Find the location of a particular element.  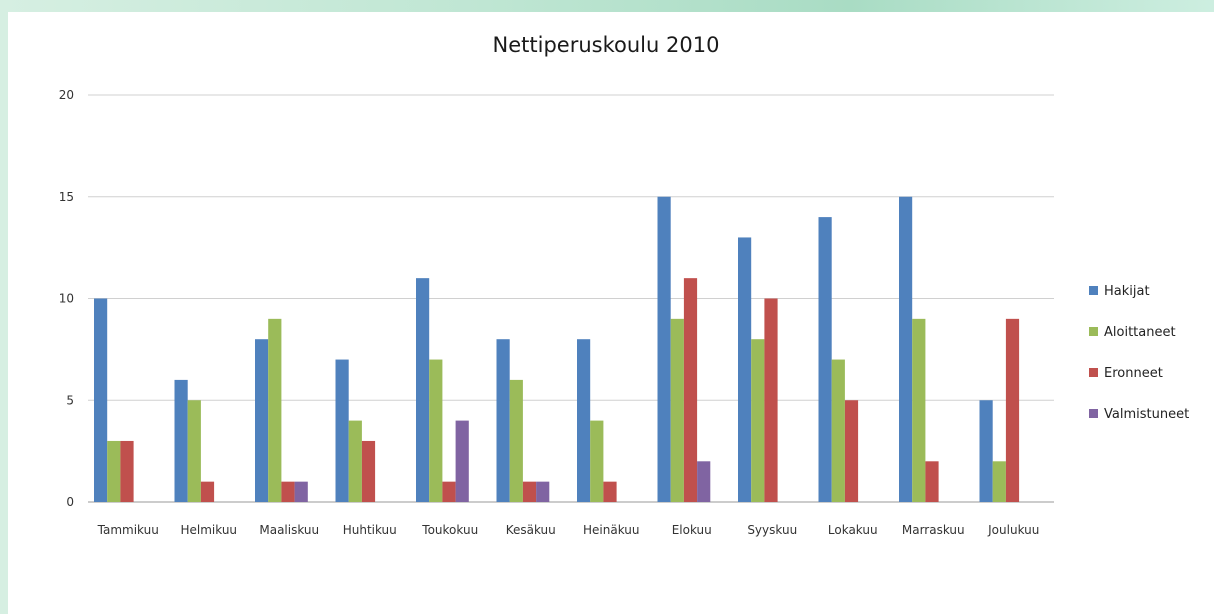

y-tick-label: 10 is located at coordinates (66, 299).